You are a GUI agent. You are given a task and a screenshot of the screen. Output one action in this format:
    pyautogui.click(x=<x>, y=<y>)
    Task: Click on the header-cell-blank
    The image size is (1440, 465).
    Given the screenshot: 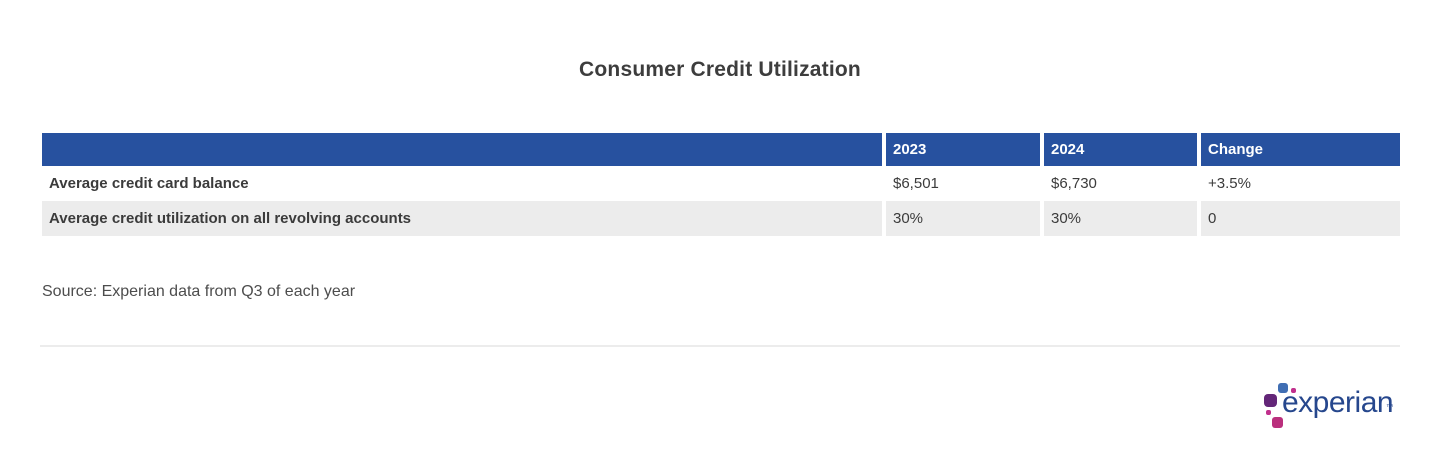 What is the action you would take?
    pyautogui.click(x=463, y=149)
    